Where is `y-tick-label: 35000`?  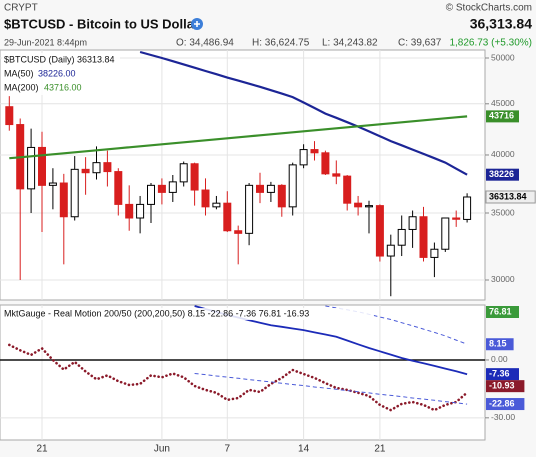
y-tick-label: 35000 is located at coordinates (503, 212).